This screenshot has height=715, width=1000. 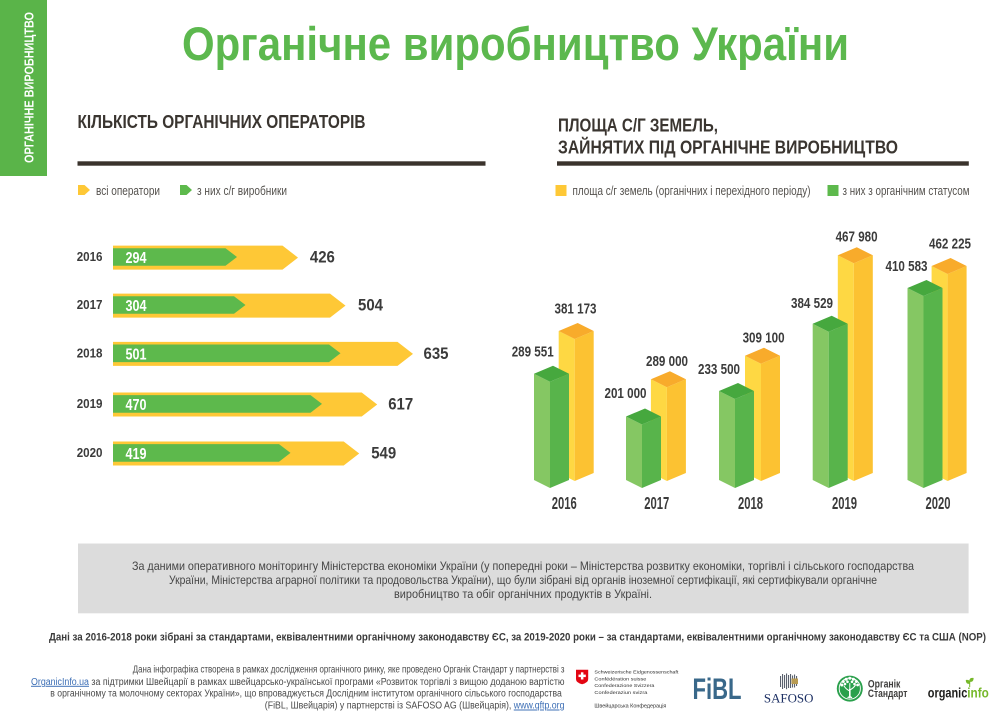 What do you see at coordinates (728, 147) in the screenshot?
I see `svg-text:ЗАЙНЯТИХ ПІД ОРГАНІЧНЕ ВИРОБНИ: ЗАЙНЯТИХ ПІД ОРГАНІЧНЕ ВИРОБНИЦТВО` at bounding box center [728, 147].